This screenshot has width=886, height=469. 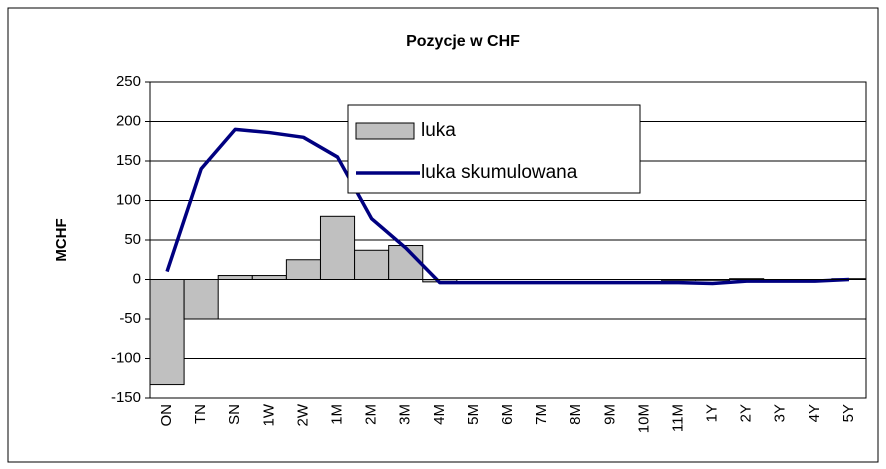 What do you see at coordinates (126, 397) in the screenshot?
I see `y-tick-label: -150` at bounding box center [126, 397].